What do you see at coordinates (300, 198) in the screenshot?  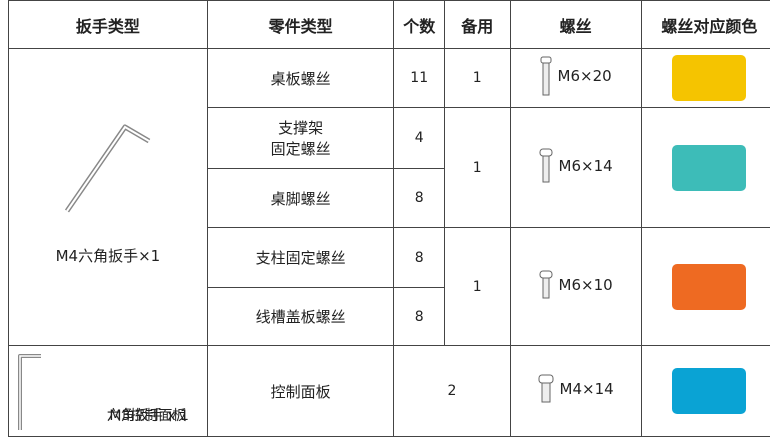 I see `part: 桌脚螺丝` at bounding box center [300, 198].